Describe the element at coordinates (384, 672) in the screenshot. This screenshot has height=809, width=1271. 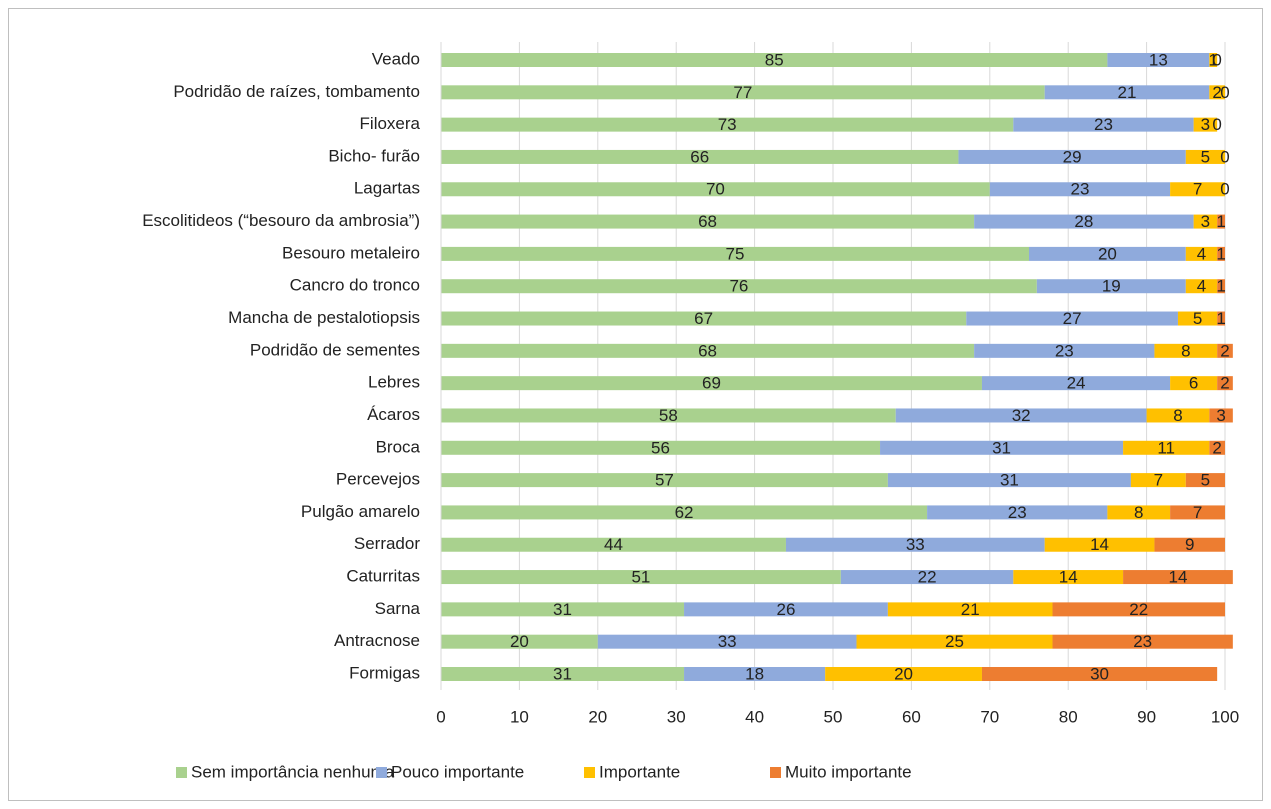
I see `y-tick-label: Formigas` at that location.